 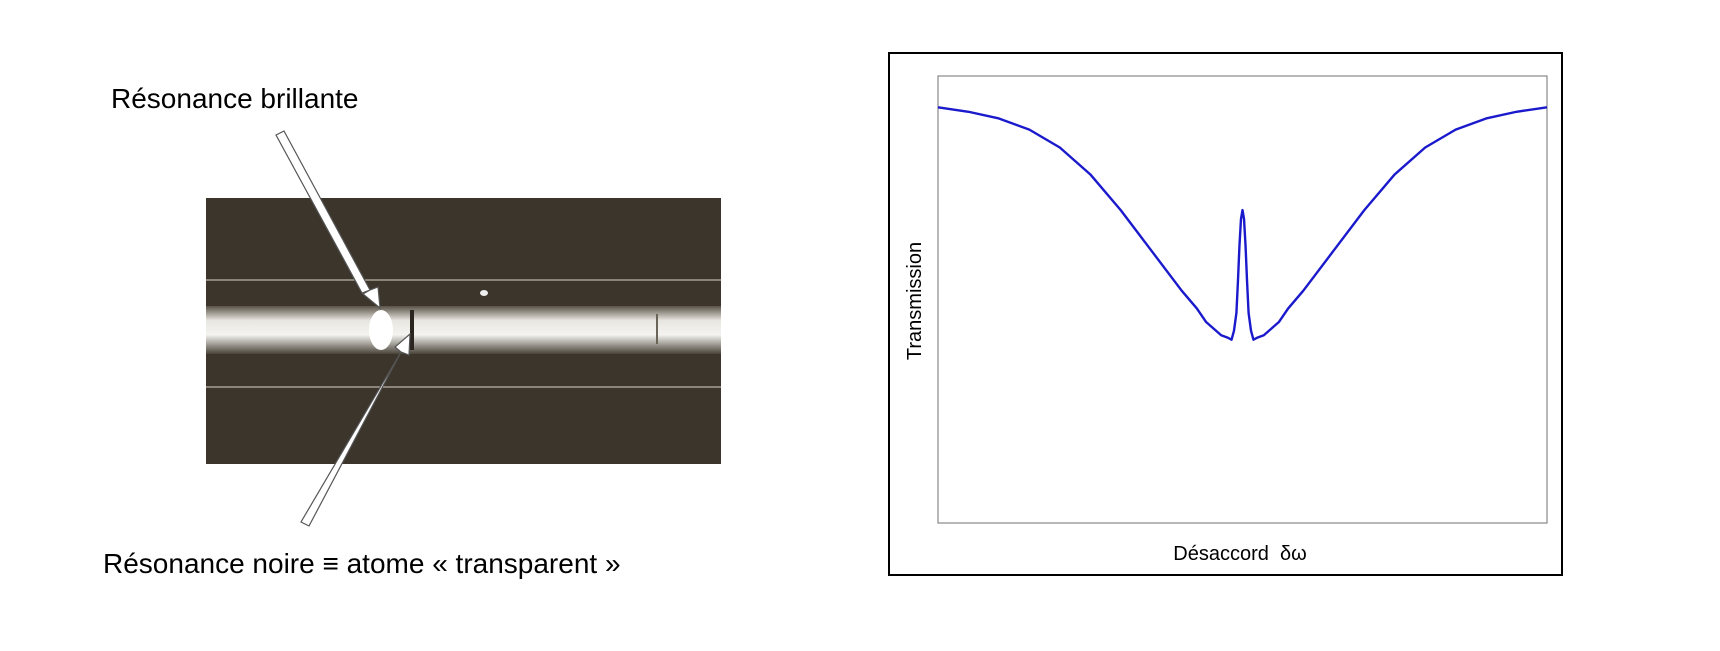 What do you see at coordinates (463, 331) in the screenshot?
I see `photo` at bounding box center [463, 331].